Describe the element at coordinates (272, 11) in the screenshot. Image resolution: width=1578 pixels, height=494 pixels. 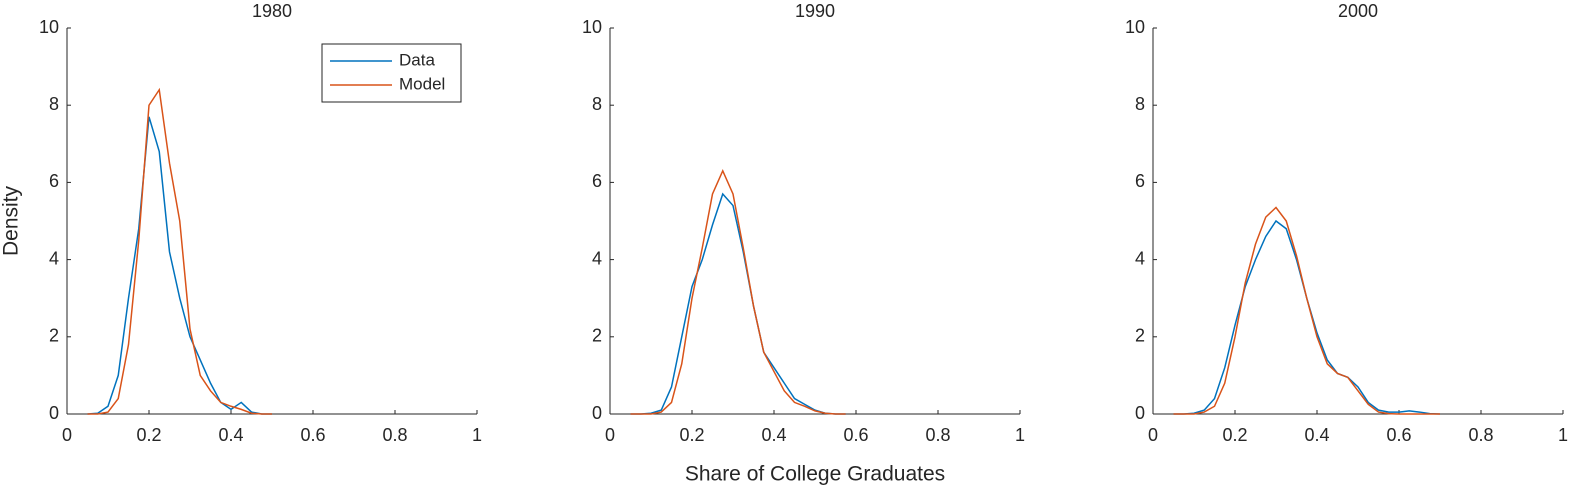
I see `chart-title: 1980` at that location.